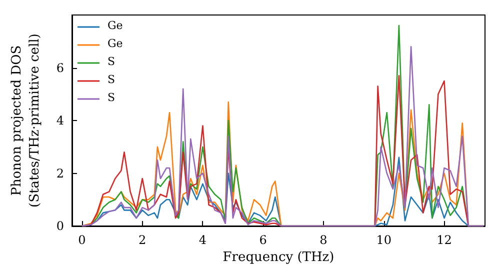  Describe the element at coordinates (26, 120) in the screenshot. I see `y-axis-title: Phonon projected DOS (States/THz·primitive cell)` at that location.